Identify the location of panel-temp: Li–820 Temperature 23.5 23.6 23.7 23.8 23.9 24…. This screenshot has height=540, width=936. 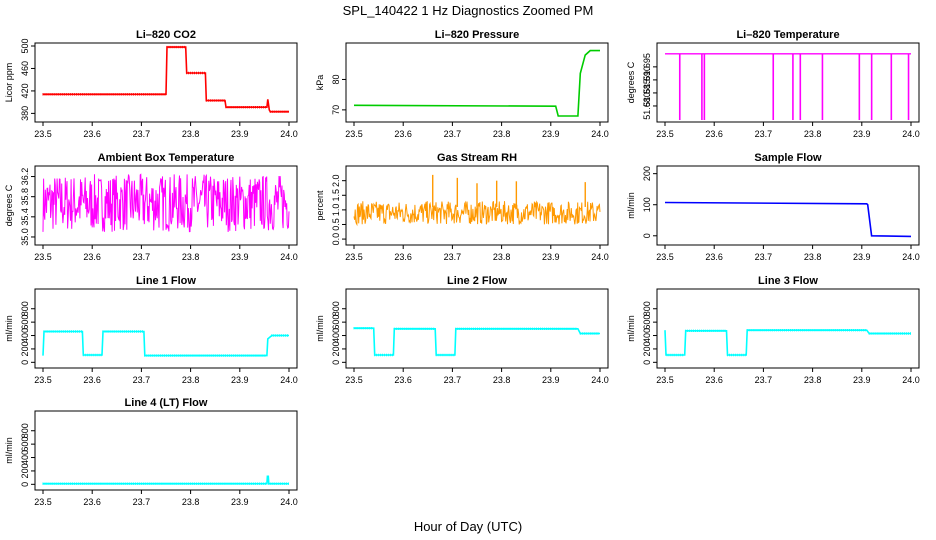
(773, 84).